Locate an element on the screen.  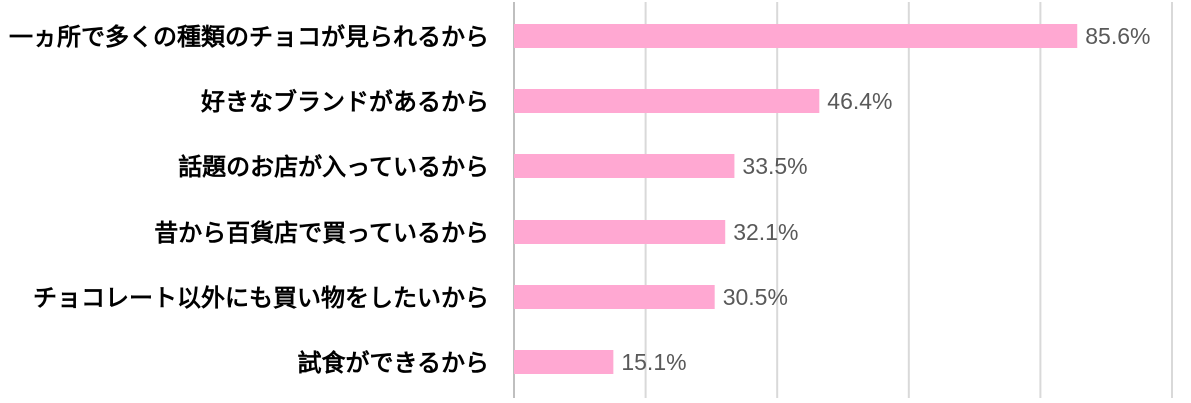
category-label: 一ヵ所で多くの種類のチョコが見られるから is located at coordinates (249, 37).